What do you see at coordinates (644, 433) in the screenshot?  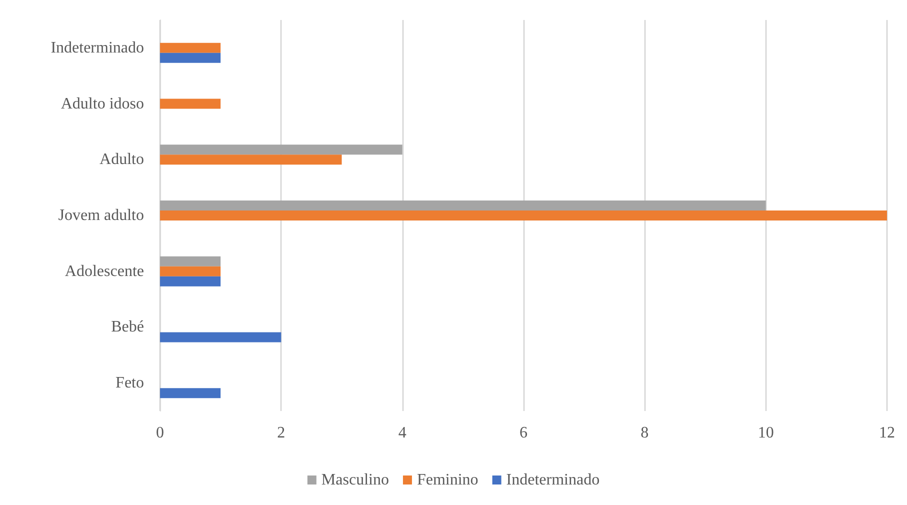 I see `x-tick-label: 8` at bounding box center [644, 433].